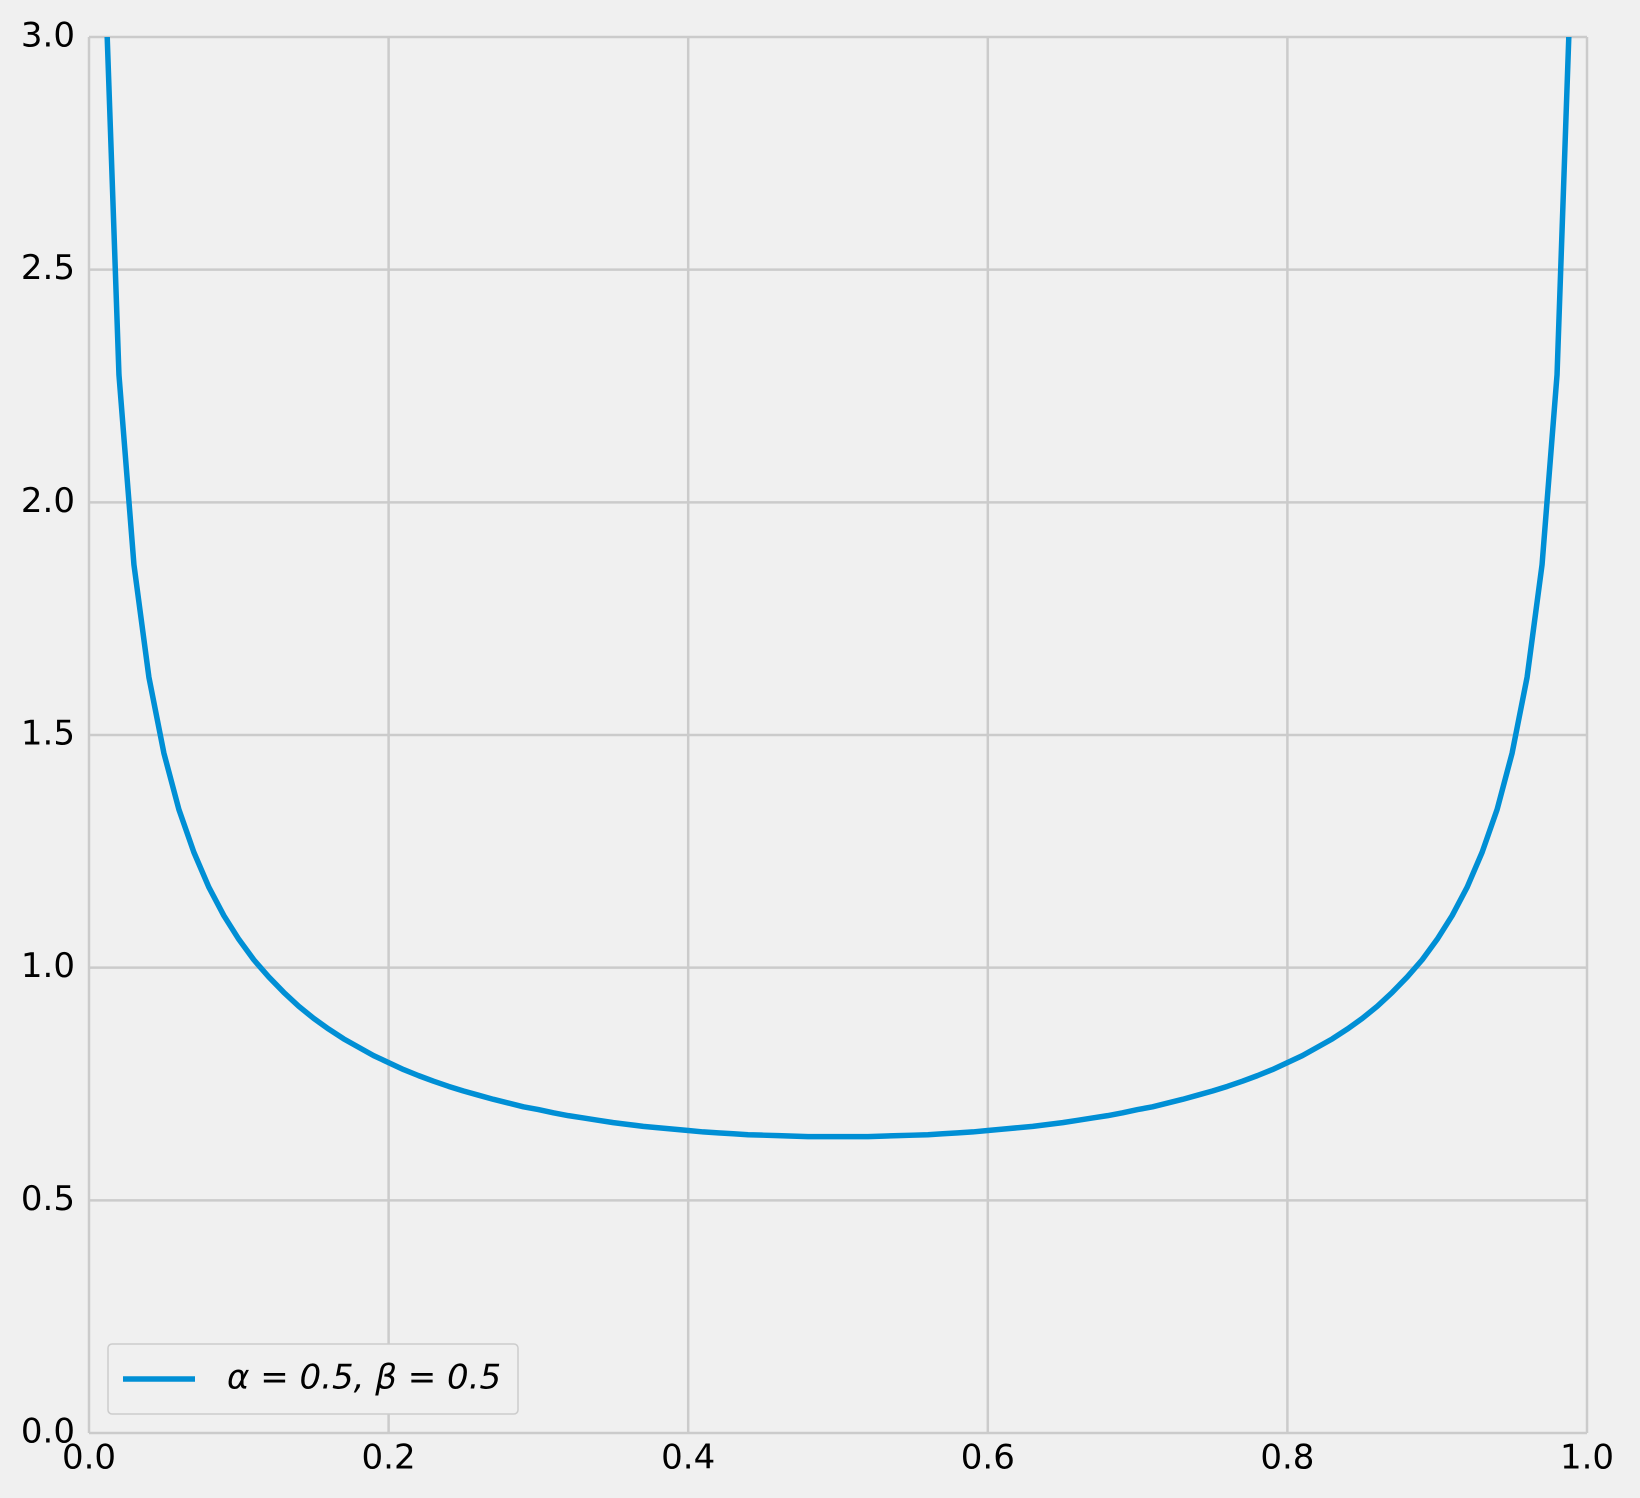 This screenshot has height=1498, width=1640. What do you see at coordinates (988, 1458) in the screenshot?
I see `x-tick-label: 0.6` at bounding box center [988, 1458].